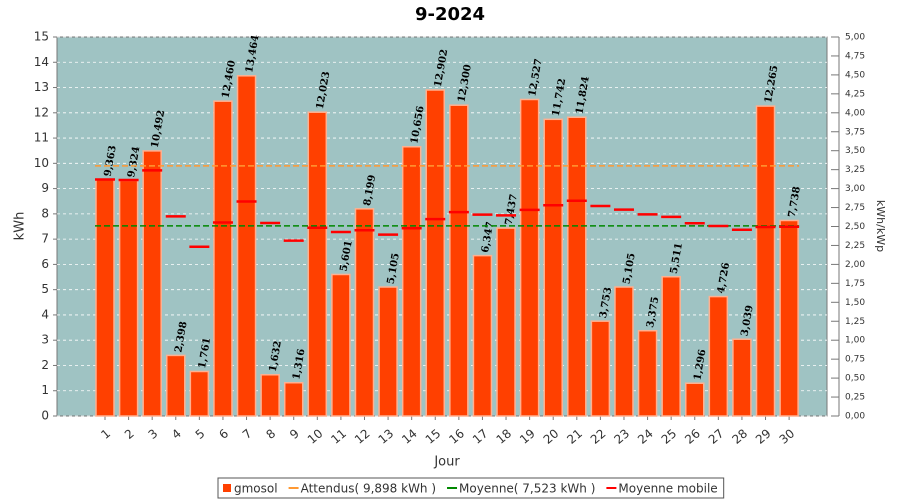 This screenshot has height=500, width=900. What do you see at coordinates (748, 320) in the screenshot?
I see `value-label: 3,039` at bounding box center [748, 320].